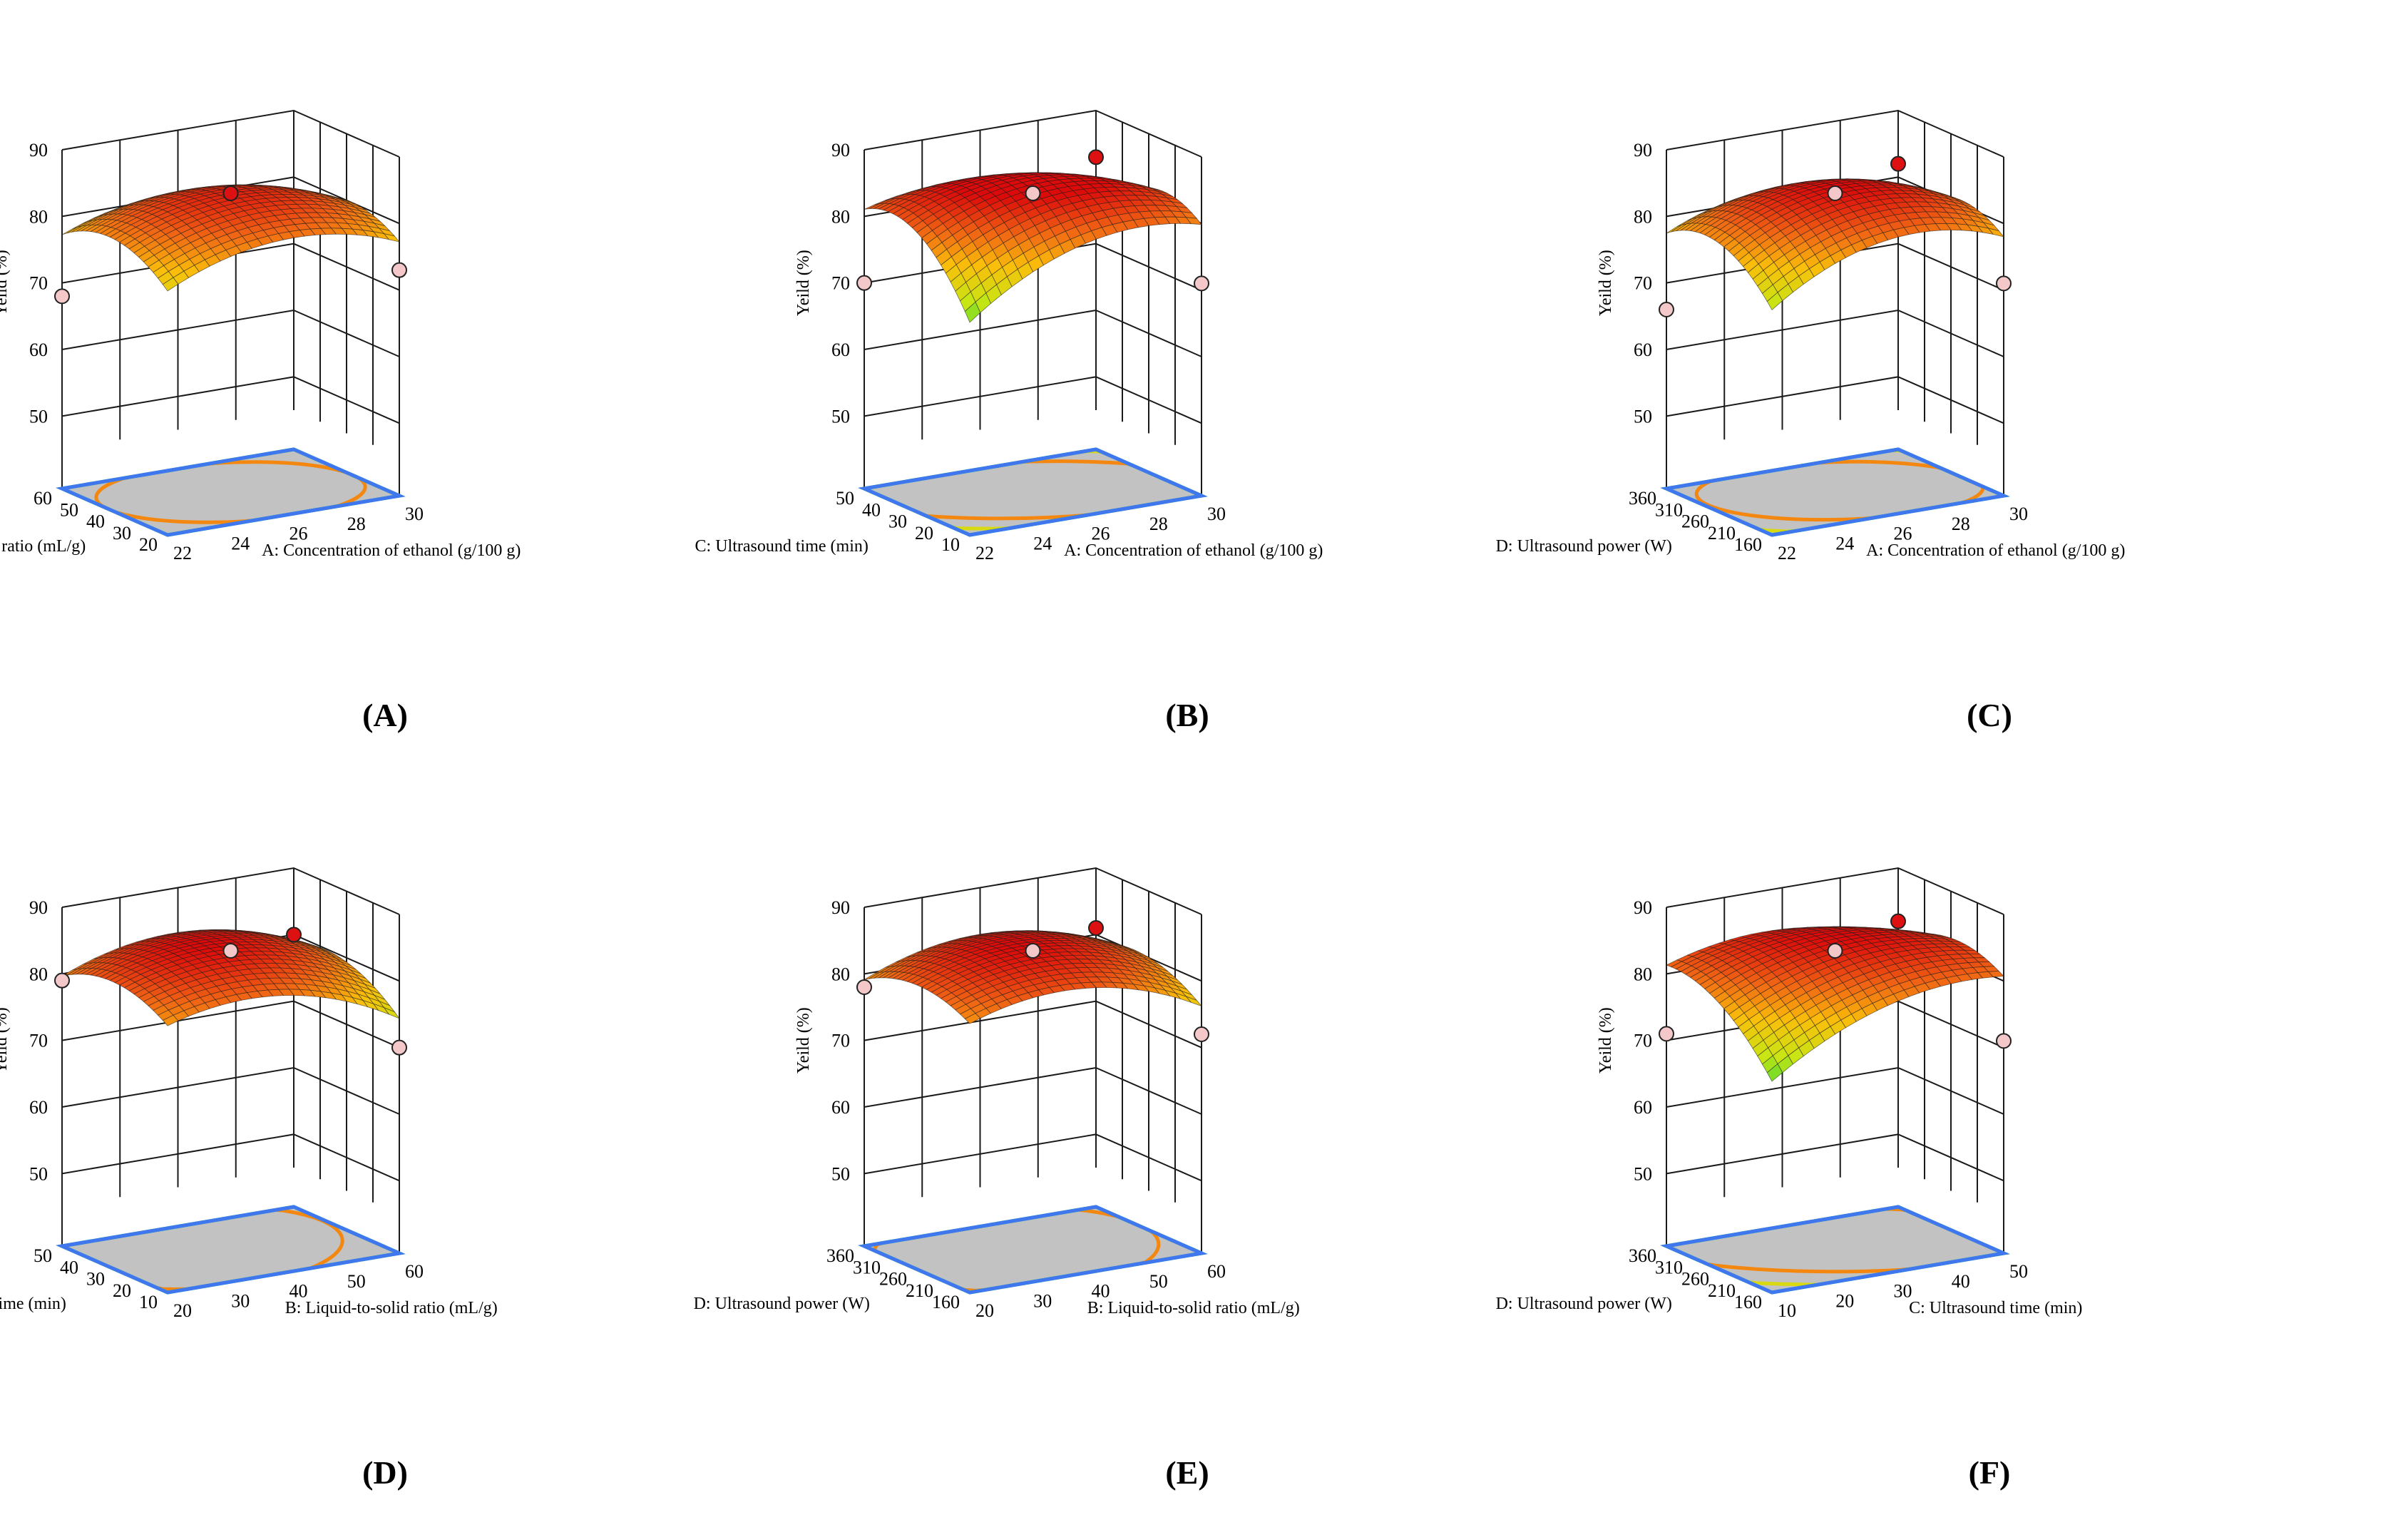  I want to click on y-tick-label: 160, so click(1748, 1302).